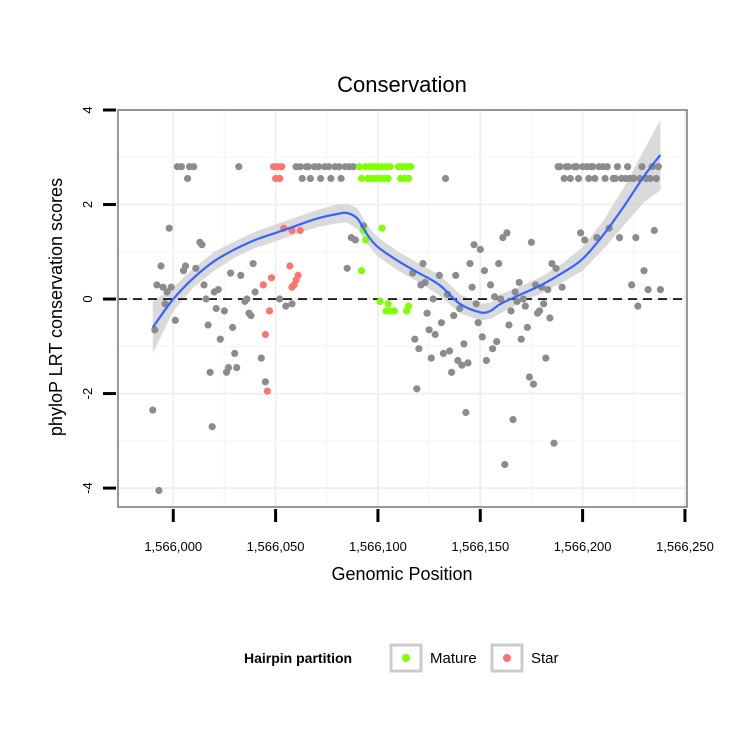 The height and width of the screenshot is (750, 750). What do you see at coordinates (401, 658) in the screenshot?
I see `legend: Hairpin partition Mature Star` at bounding box center [401, 658].